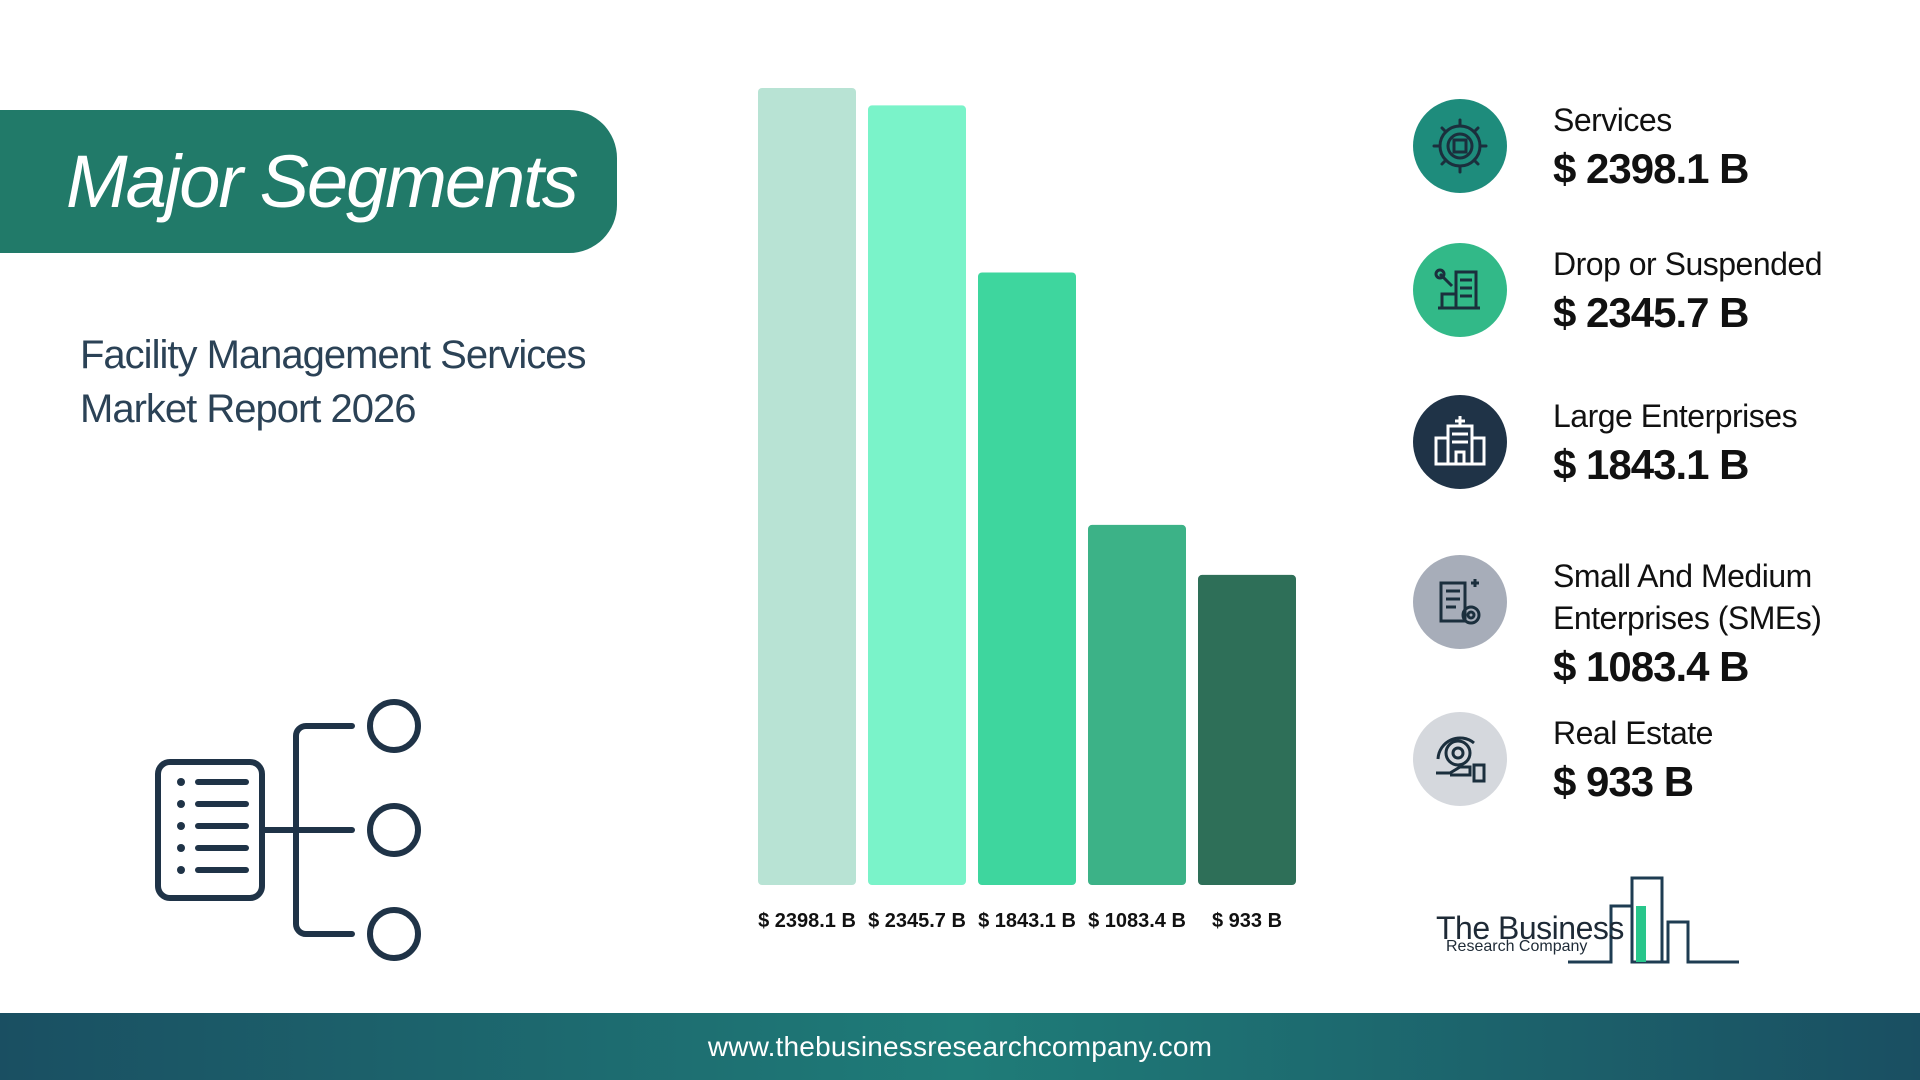  Describe the element at coordinates (1633, 733) in the screenshot. I see `segment-name: Real Estate` at that location.